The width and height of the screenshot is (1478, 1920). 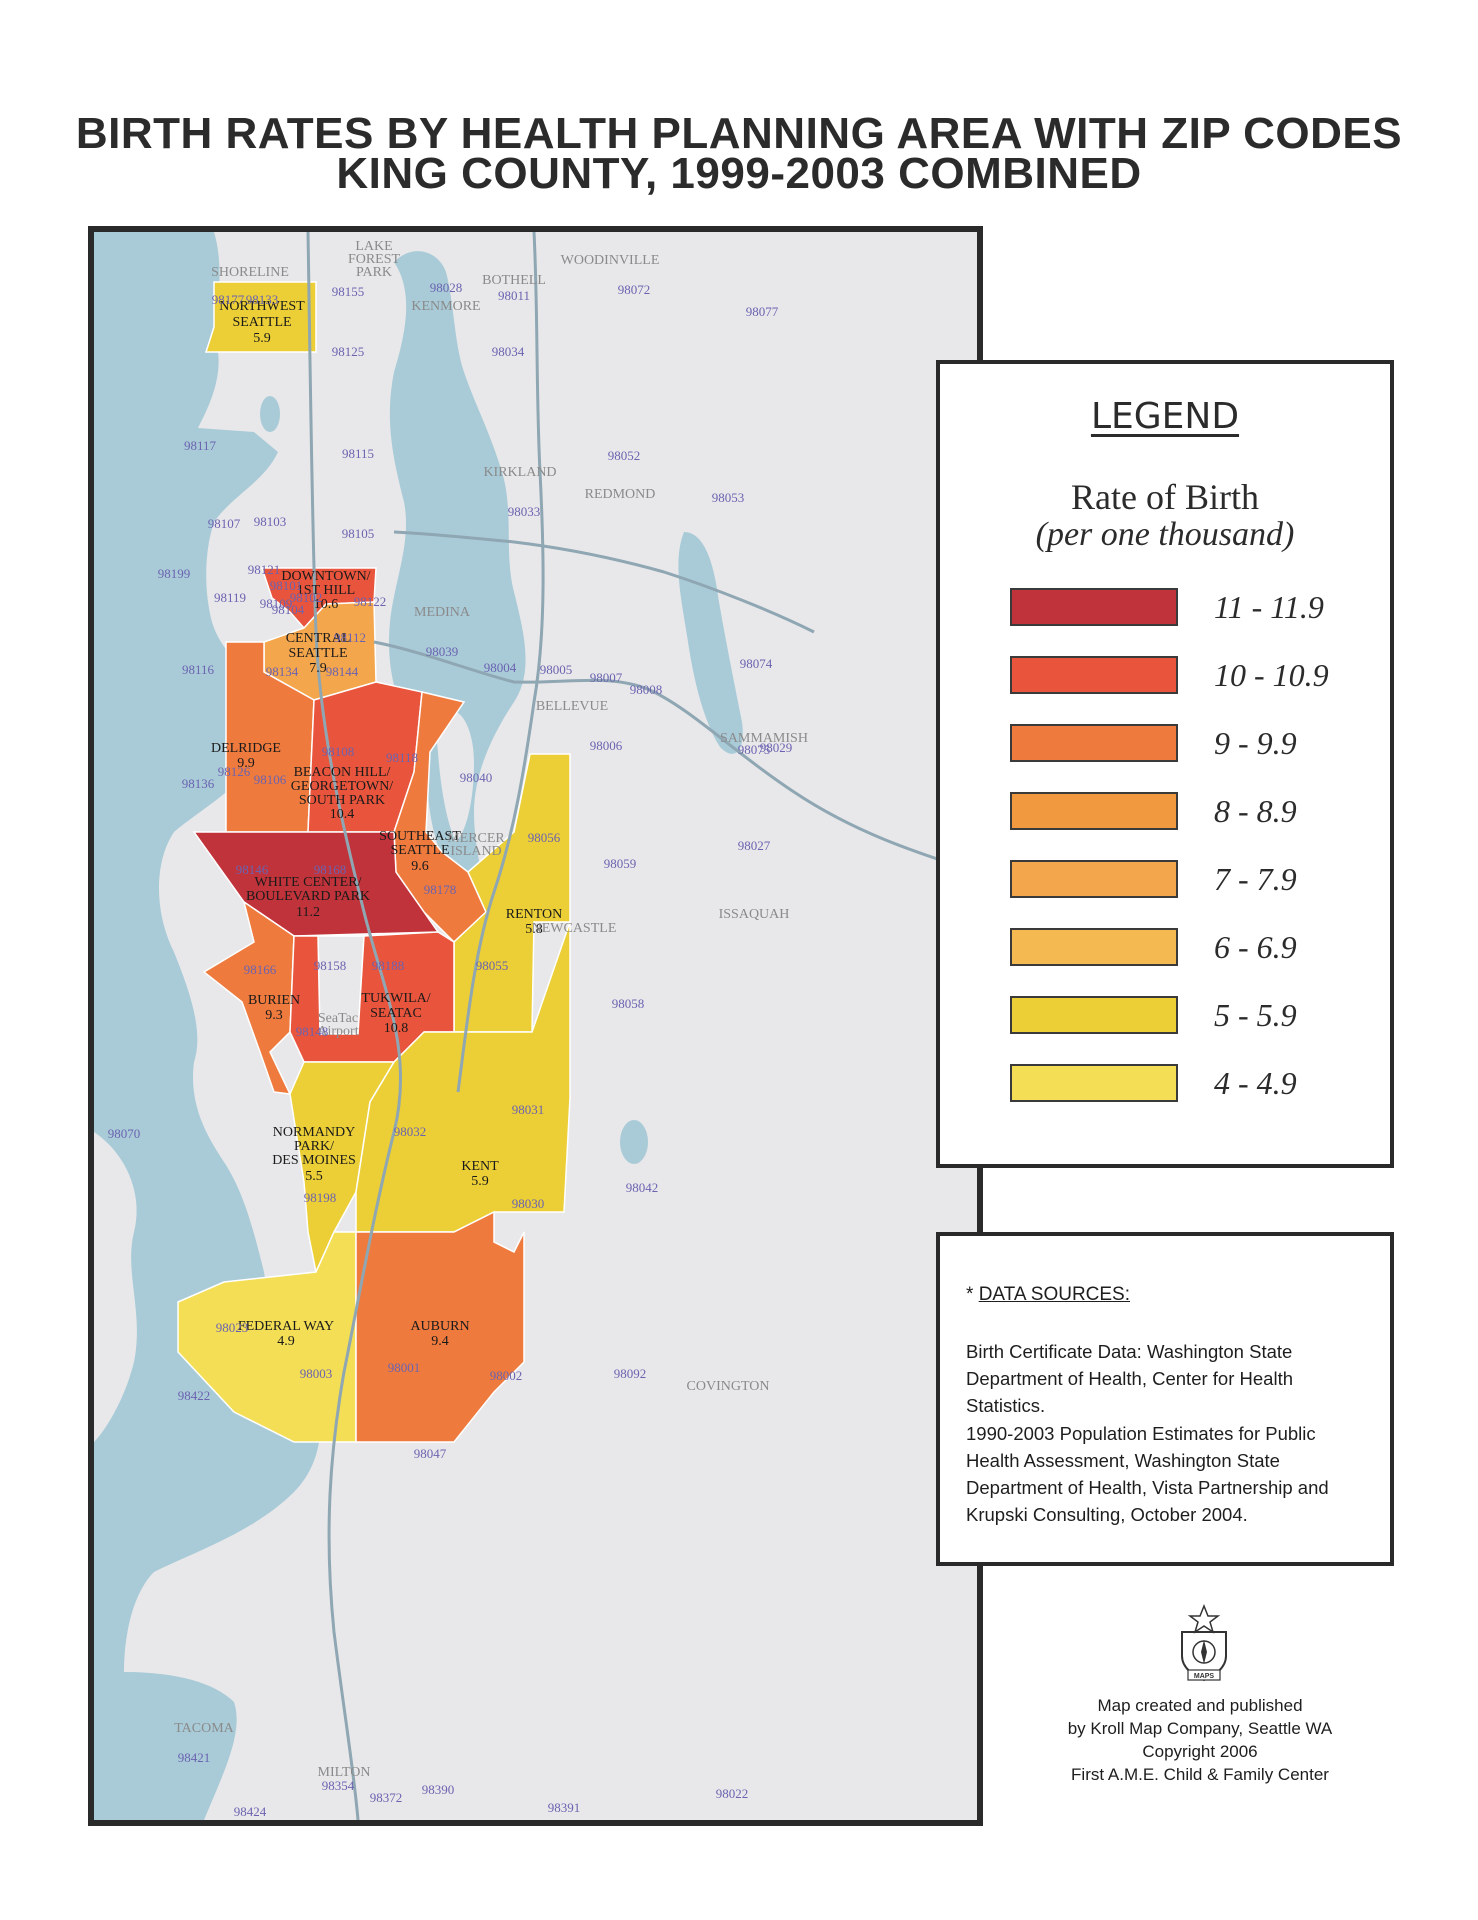 I want to click on data-sources-heading: * DATA SOURCES:, so click(x=1048, y=1295).